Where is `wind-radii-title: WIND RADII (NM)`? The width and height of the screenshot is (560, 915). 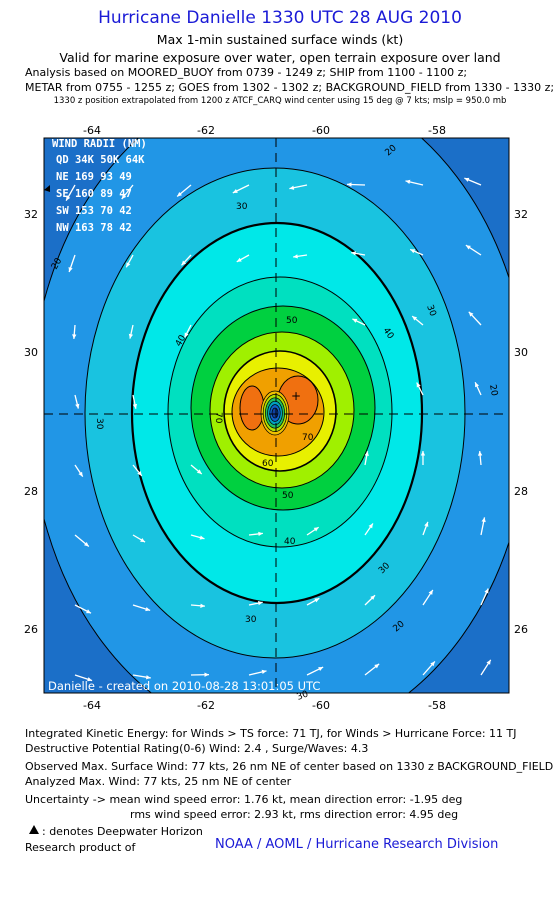
wind-radii-title: WIND RADII (NM) is located at coordinates (99, 144).